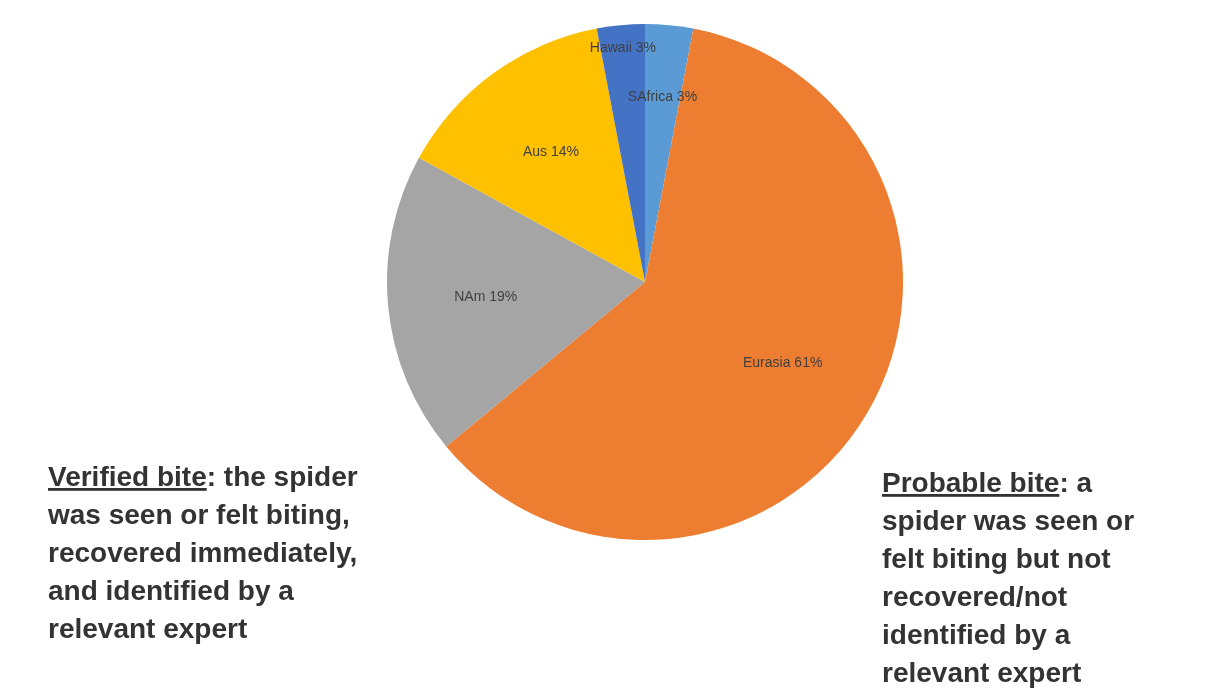 This screenshot has height=695, width=1223. I want to click on text: Probable bite: a spider was seen or felt biting but not recovered/not identified by a relevant expert, so click(1008, 577).